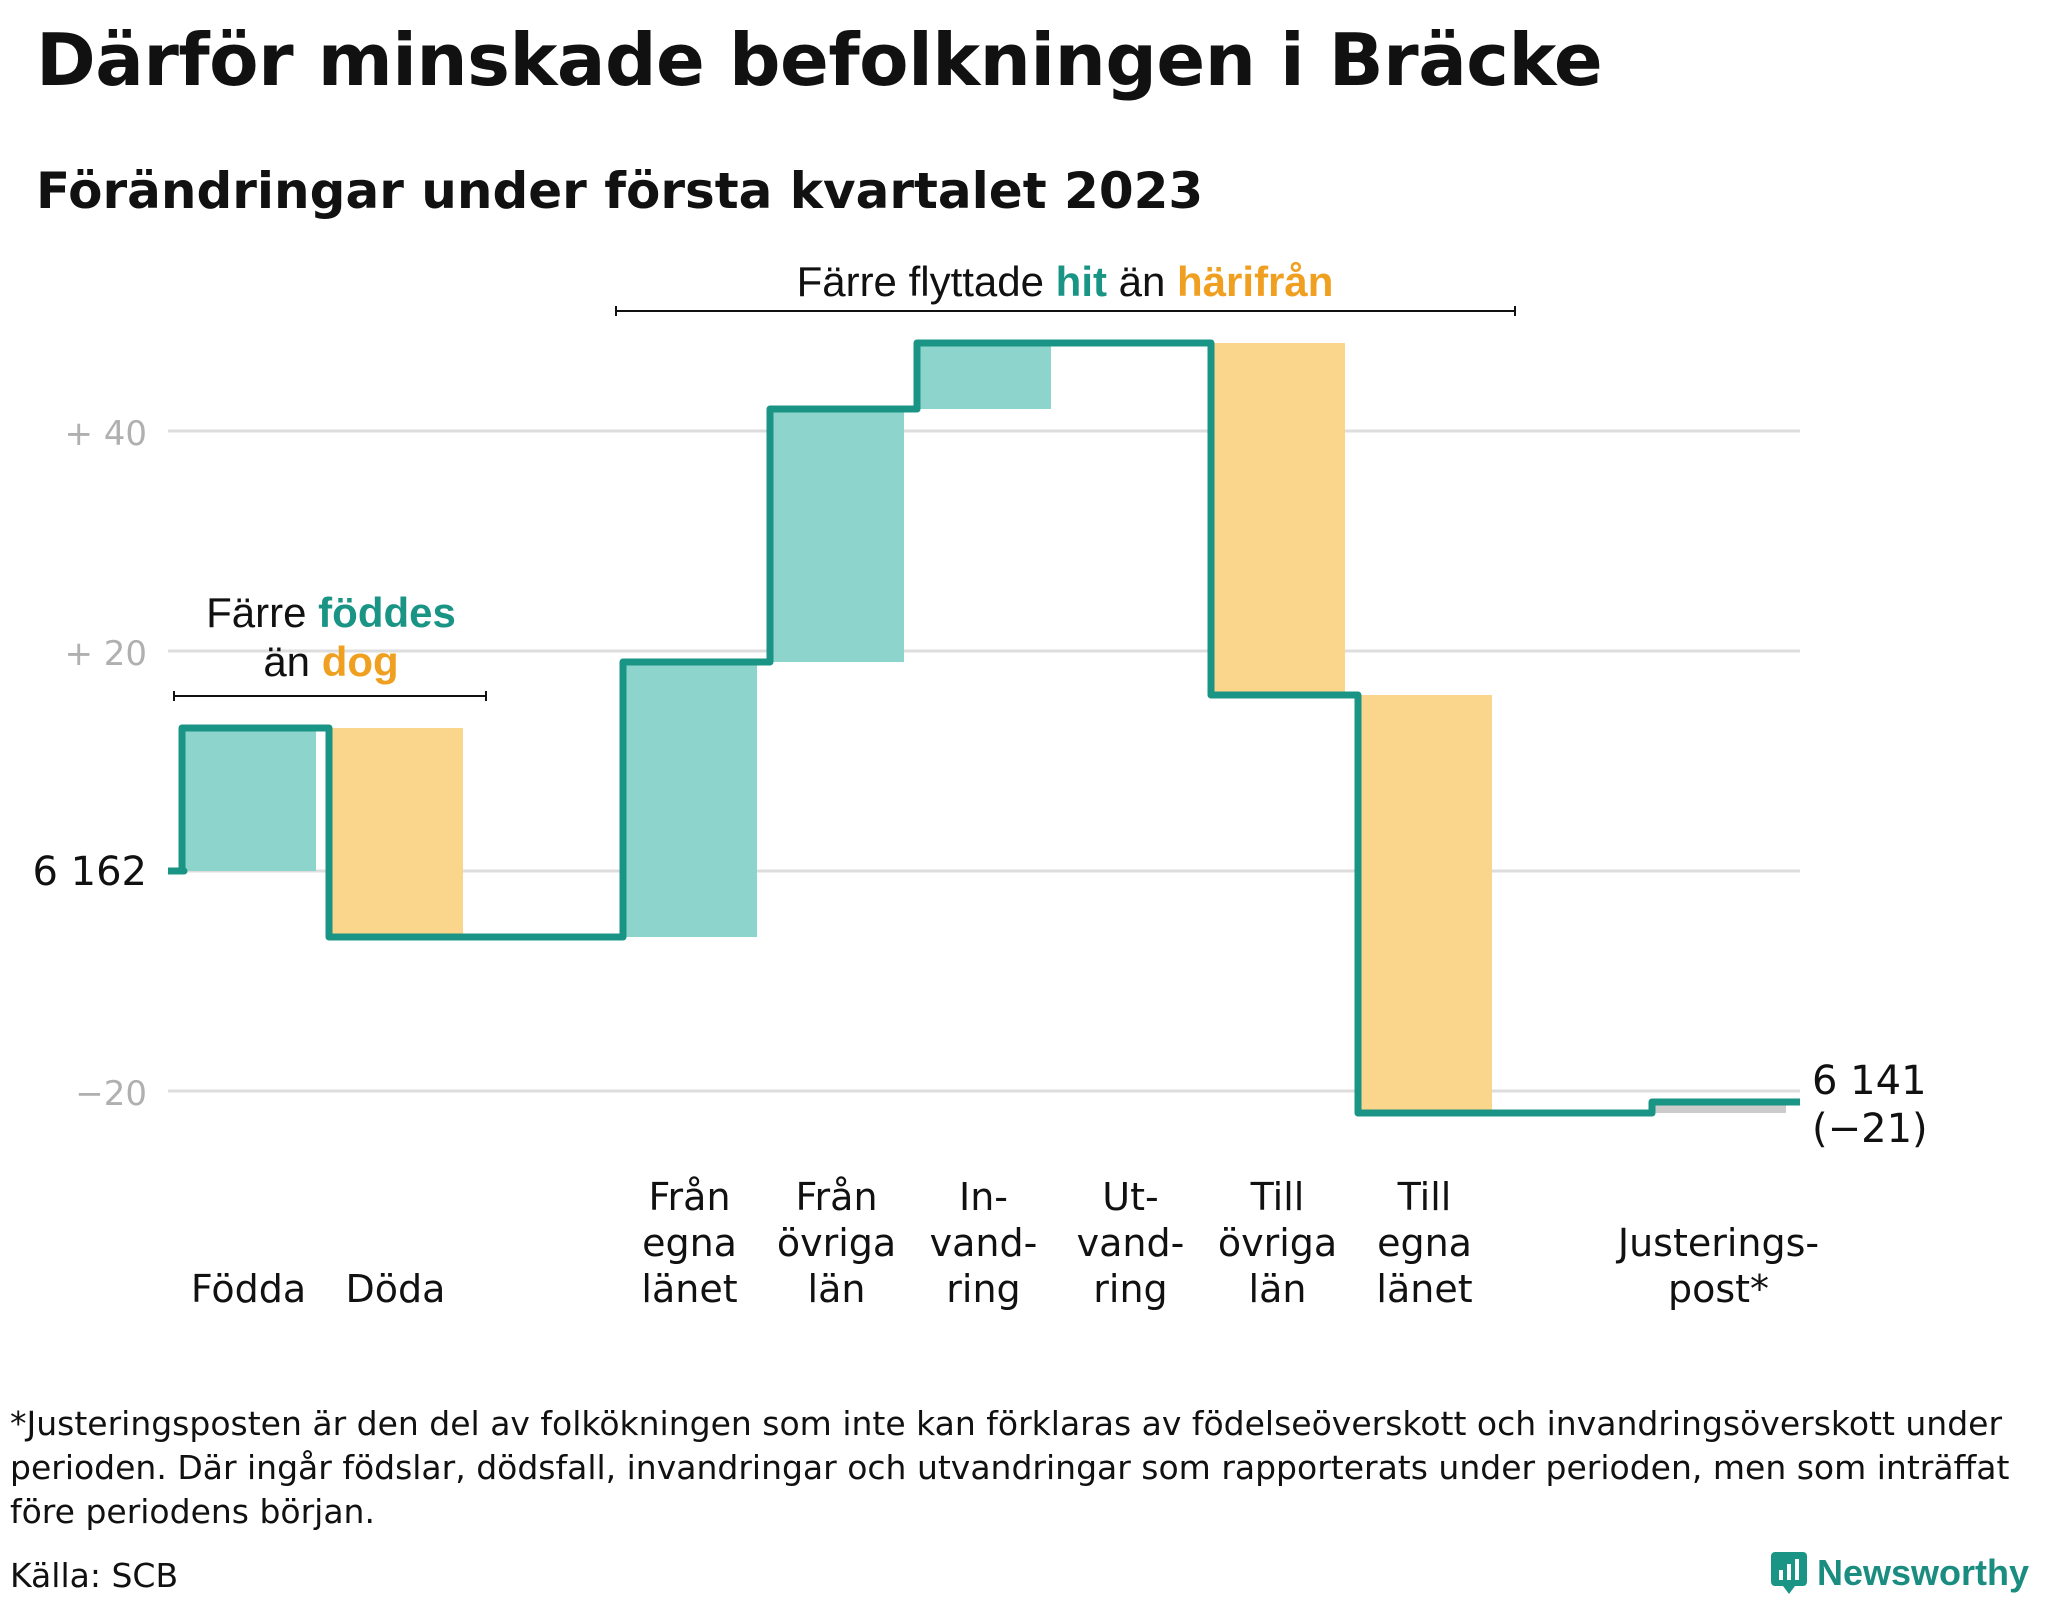  What do you see at coordinates (1255, 281) in the screenshot?
I see `annotation-part: härifrån` at bounding box center [1255, 281].